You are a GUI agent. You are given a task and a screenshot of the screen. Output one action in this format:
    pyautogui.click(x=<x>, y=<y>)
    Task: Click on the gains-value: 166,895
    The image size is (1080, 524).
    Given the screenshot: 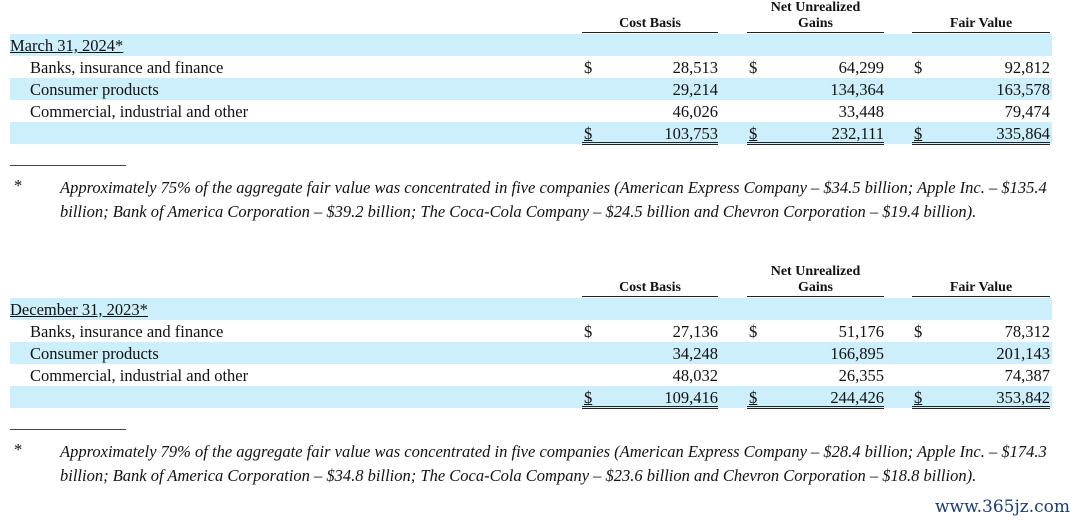 What is the action you would take?
    pyautogui.click(x=857, y=353)
    